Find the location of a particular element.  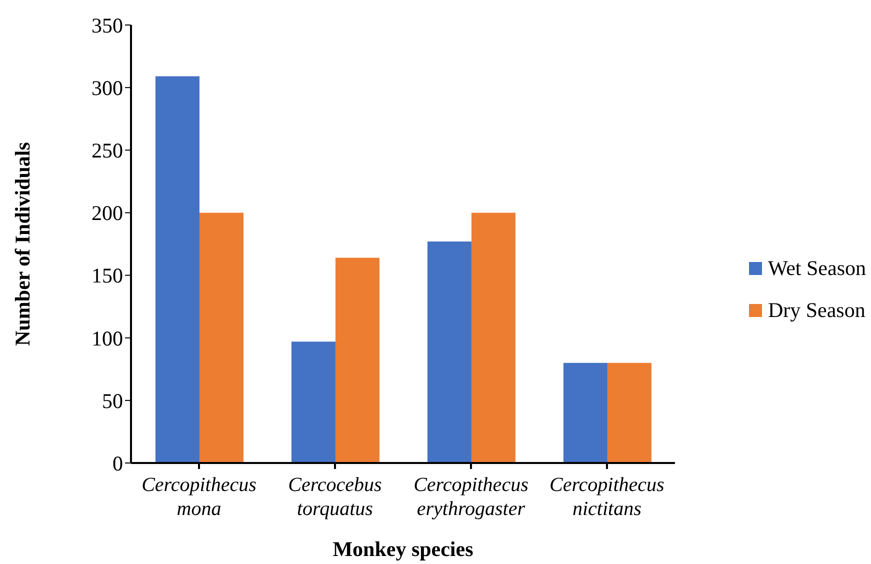

x-tick-label: Cercopithecus mona is located at coordinates (199, 497).